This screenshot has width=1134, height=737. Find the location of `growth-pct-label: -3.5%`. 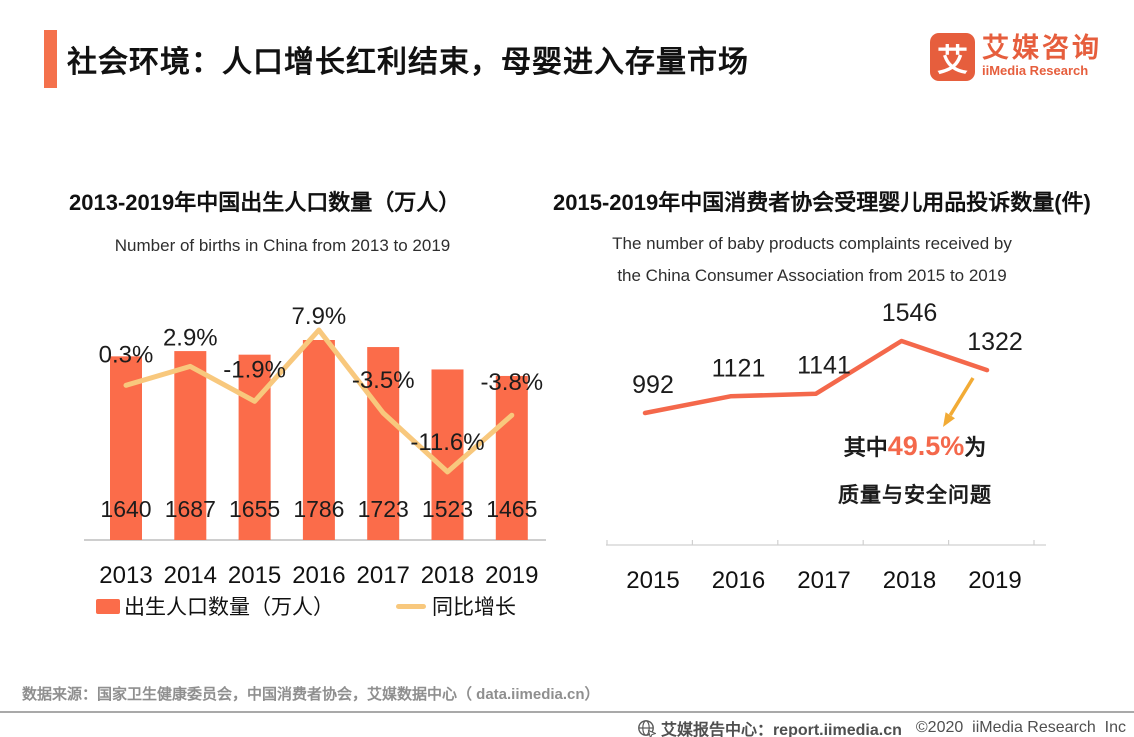

growth-pct-label: -3.5% is located at coordinates (383, 380).